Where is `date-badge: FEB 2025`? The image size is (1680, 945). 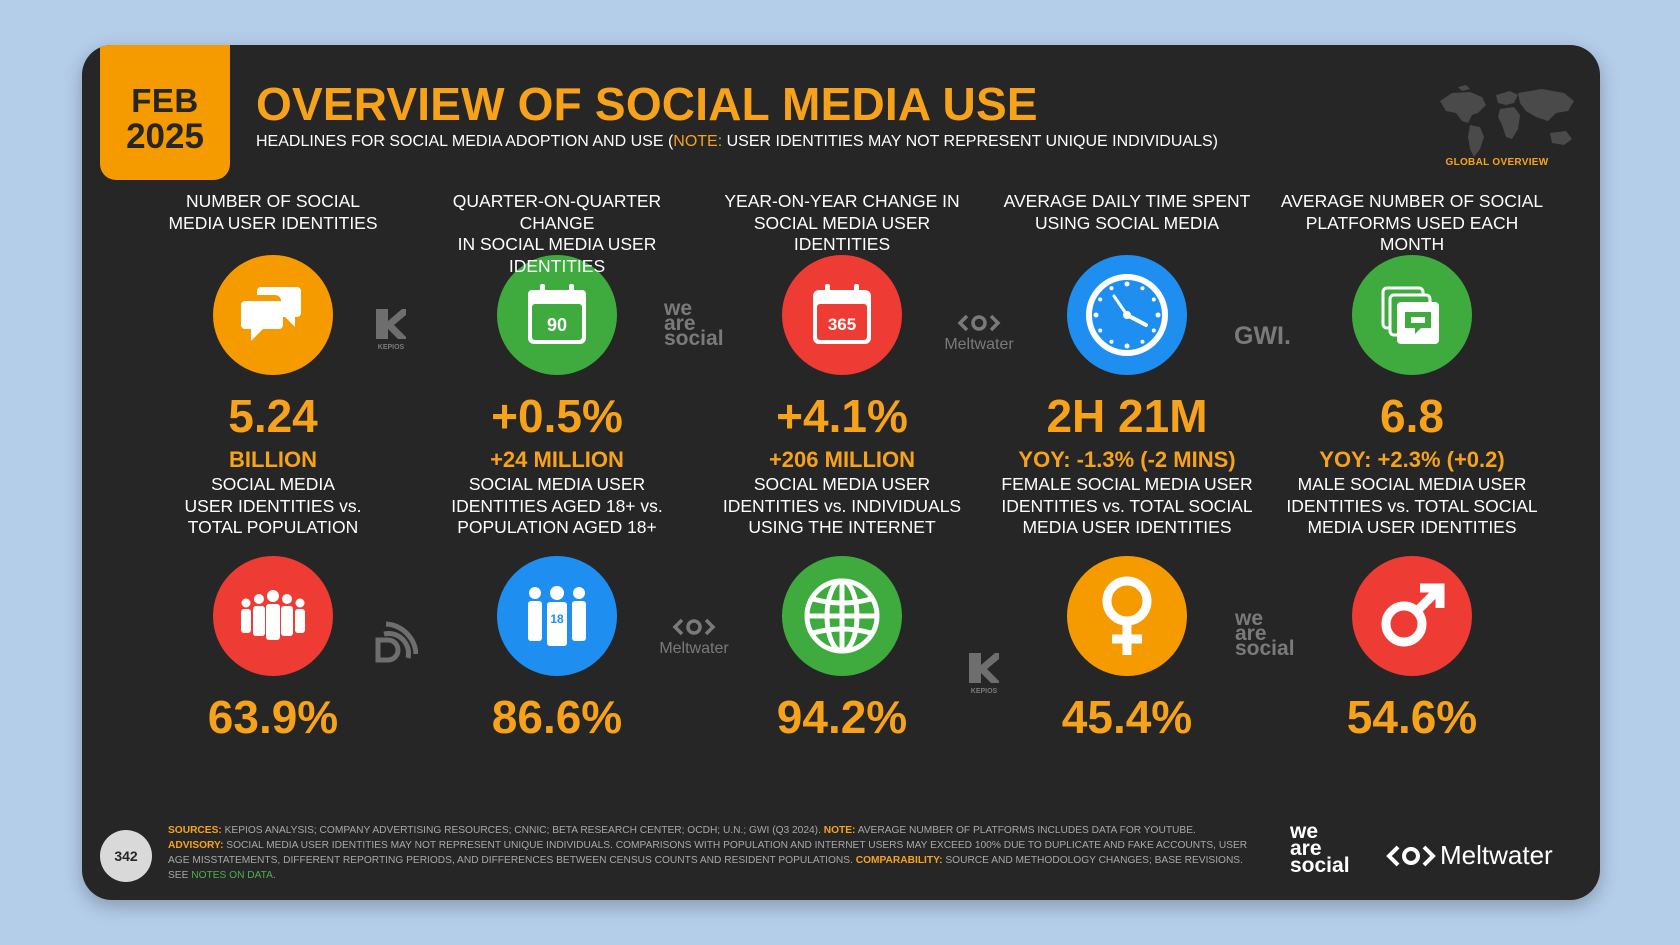 date-badge: FEB 2025 is located at coordinates (165, 112).